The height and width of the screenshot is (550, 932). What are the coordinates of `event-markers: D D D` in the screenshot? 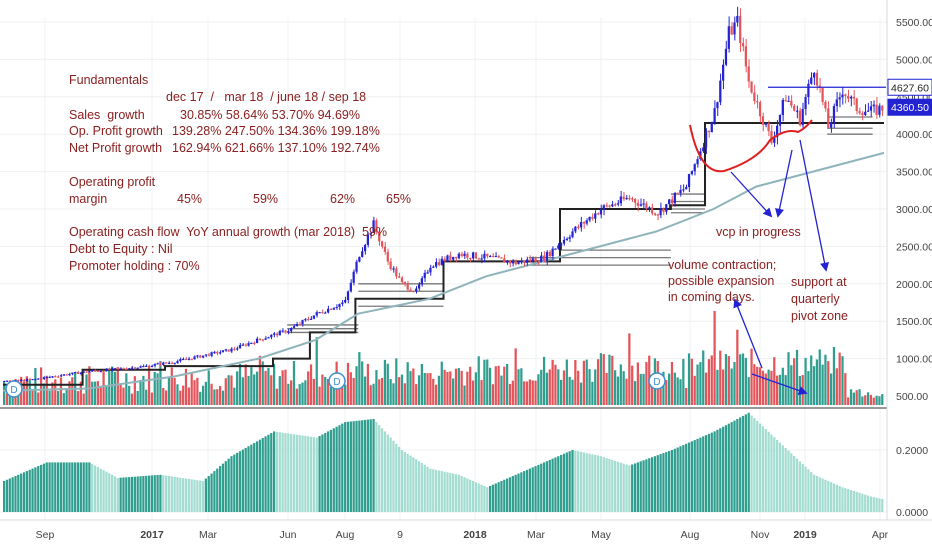 It's located at (335, 385).